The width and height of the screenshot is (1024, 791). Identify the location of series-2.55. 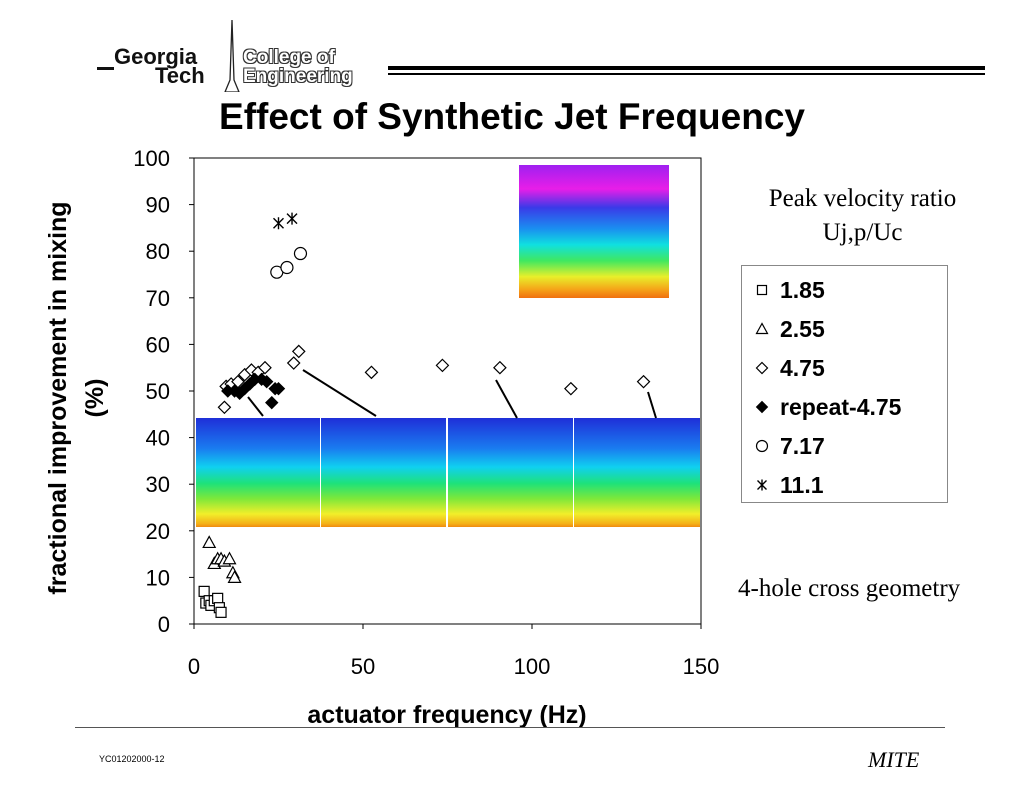
(222, 559).